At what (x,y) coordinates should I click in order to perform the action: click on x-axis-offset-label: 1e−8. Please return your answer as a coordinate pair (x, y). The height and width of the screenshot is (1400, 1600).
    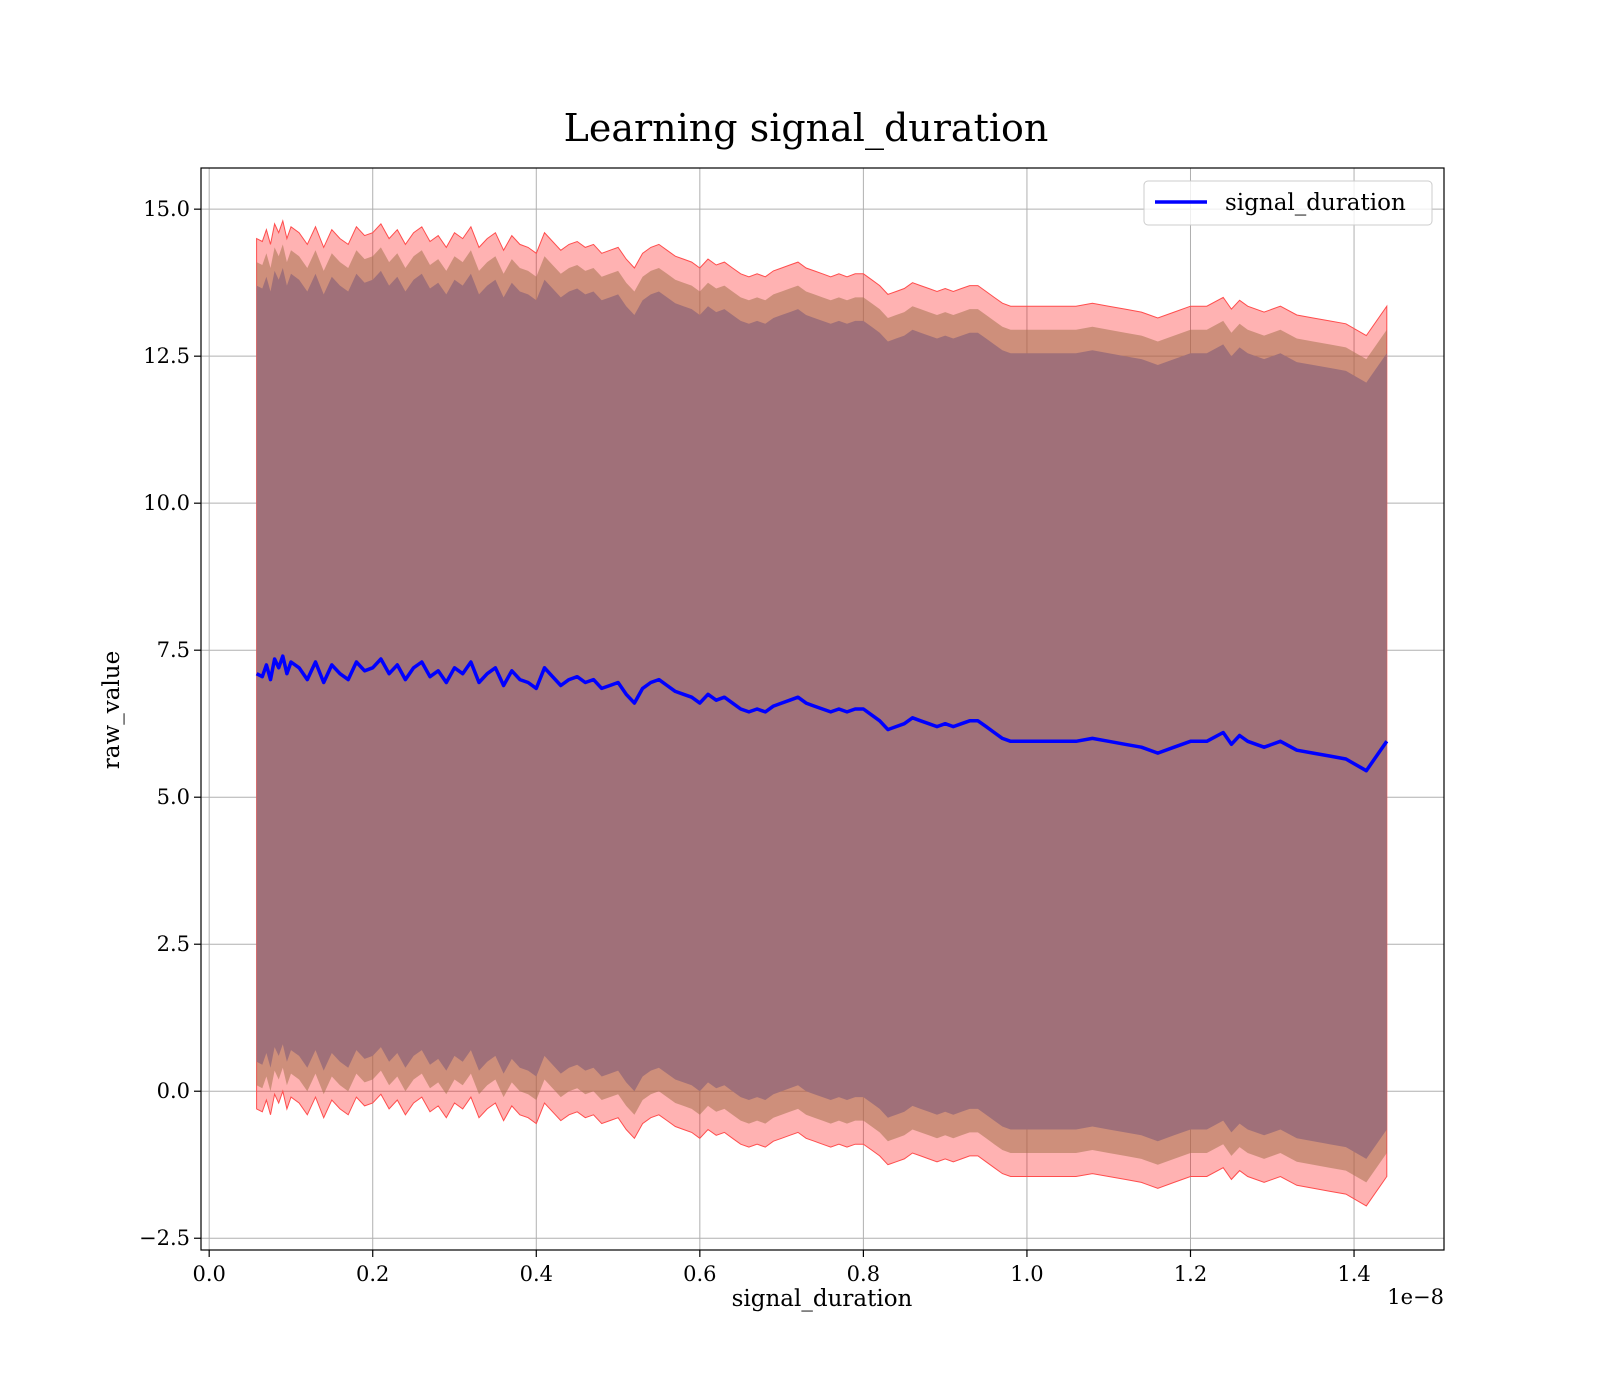
    Looking at the image, I should click on (1415, 1297).